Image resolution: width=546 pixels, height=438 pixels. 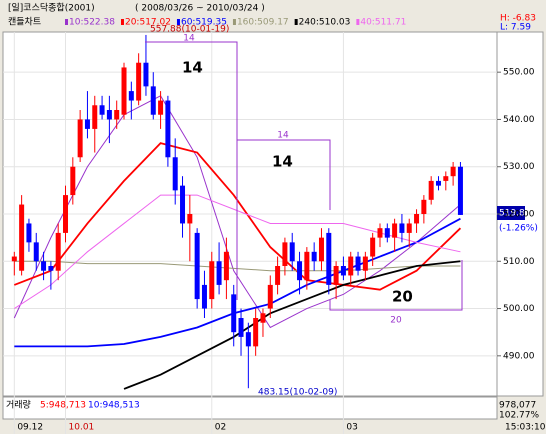 I want to click on volume-panel, so click(x=250, y=408).